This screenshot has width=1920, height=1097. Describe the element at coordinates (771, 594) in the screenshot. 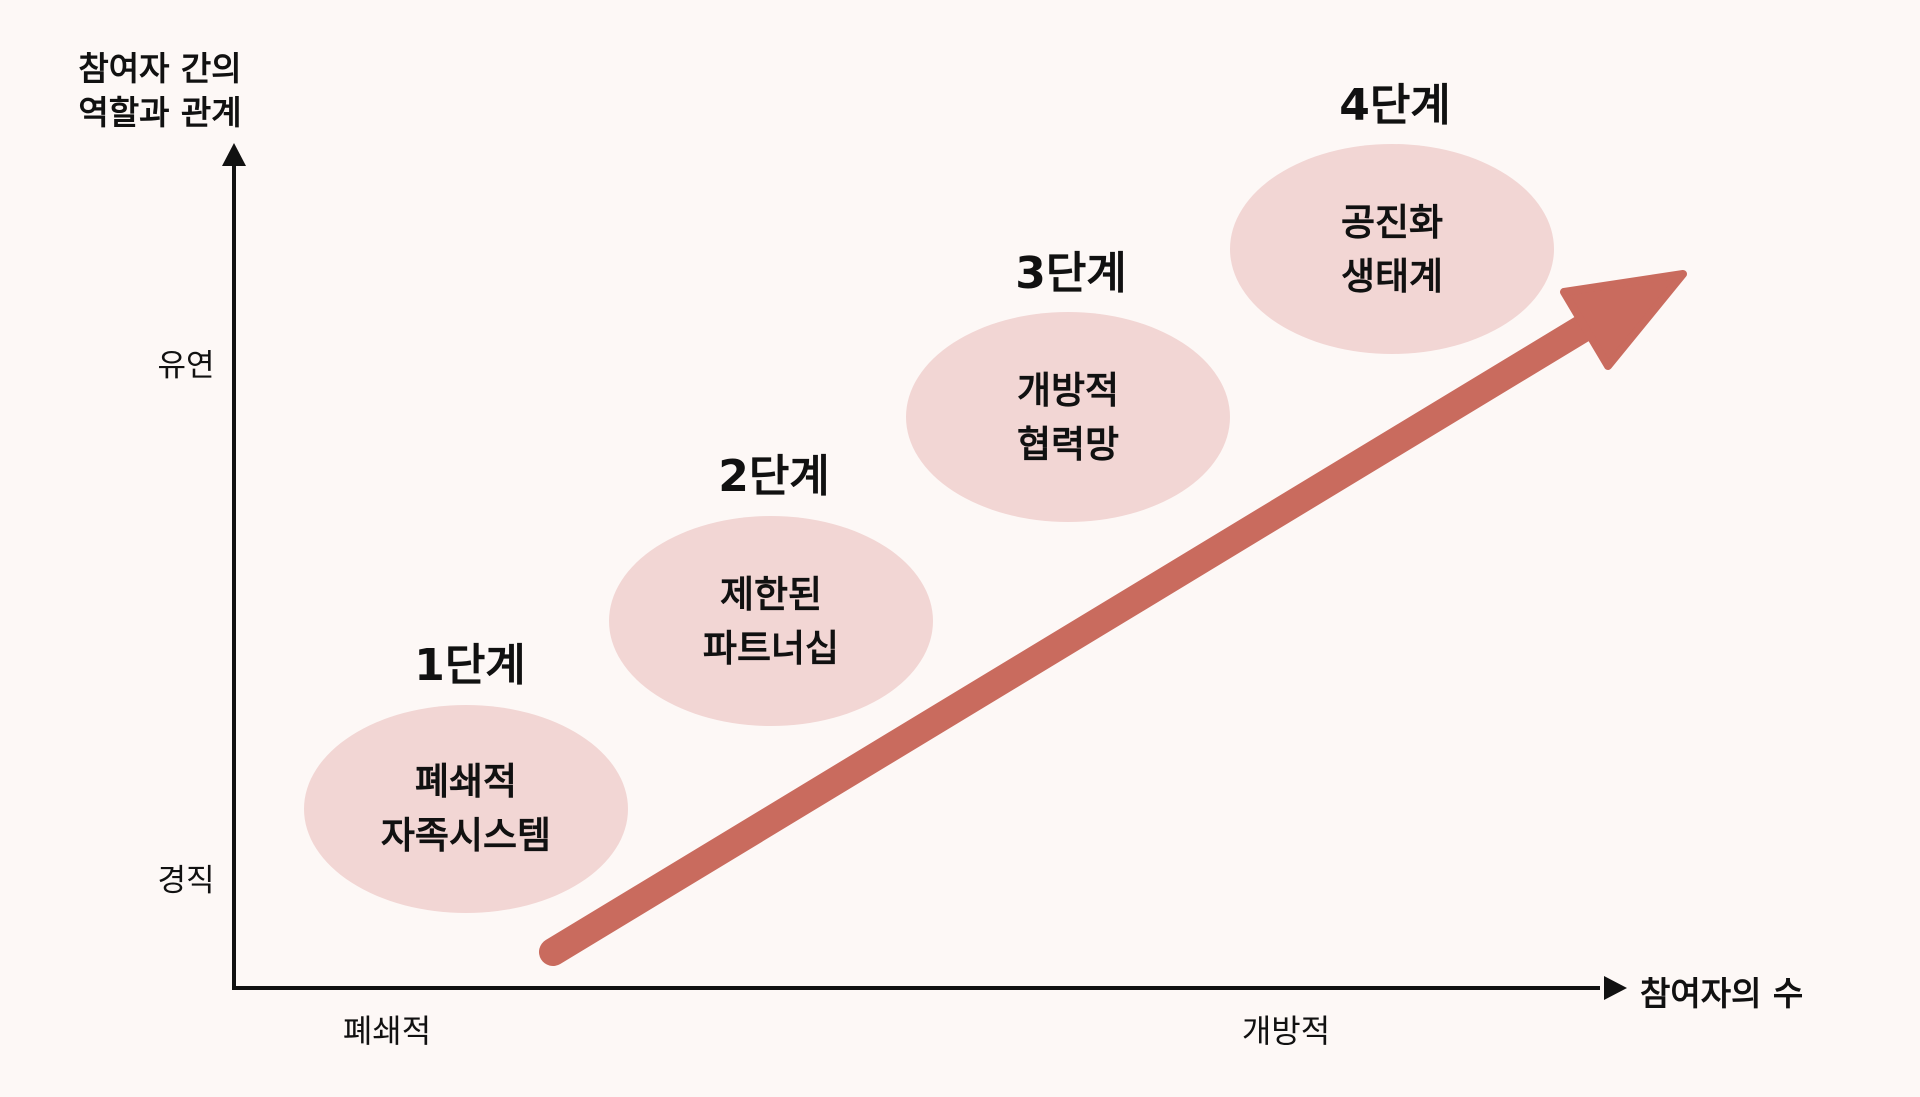

I see `stage-2-line1: 제한된` at that location.